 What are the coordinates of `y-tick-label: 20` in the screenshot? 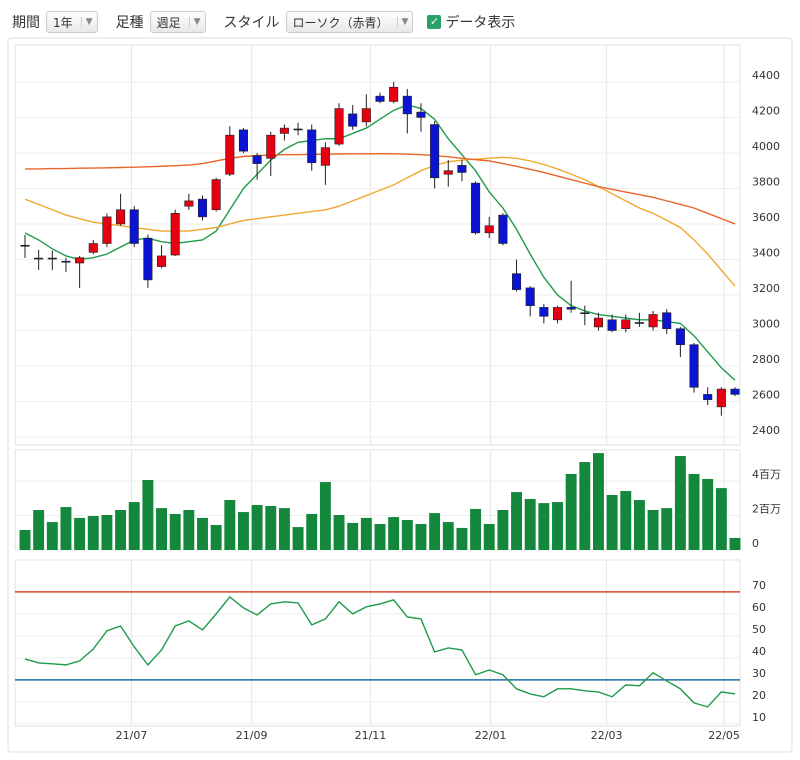 It's located at (759, 695).